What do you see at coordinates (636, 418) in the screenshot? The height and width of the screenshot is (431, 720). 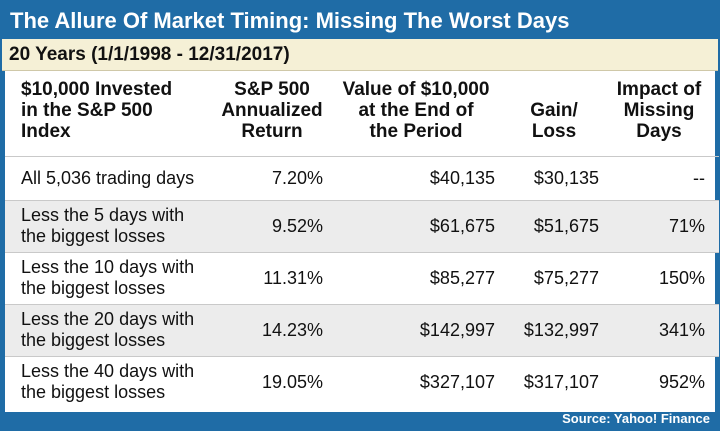 I see `source-note: Source: Yahoo! Finance` at bounding box center [636, 418].